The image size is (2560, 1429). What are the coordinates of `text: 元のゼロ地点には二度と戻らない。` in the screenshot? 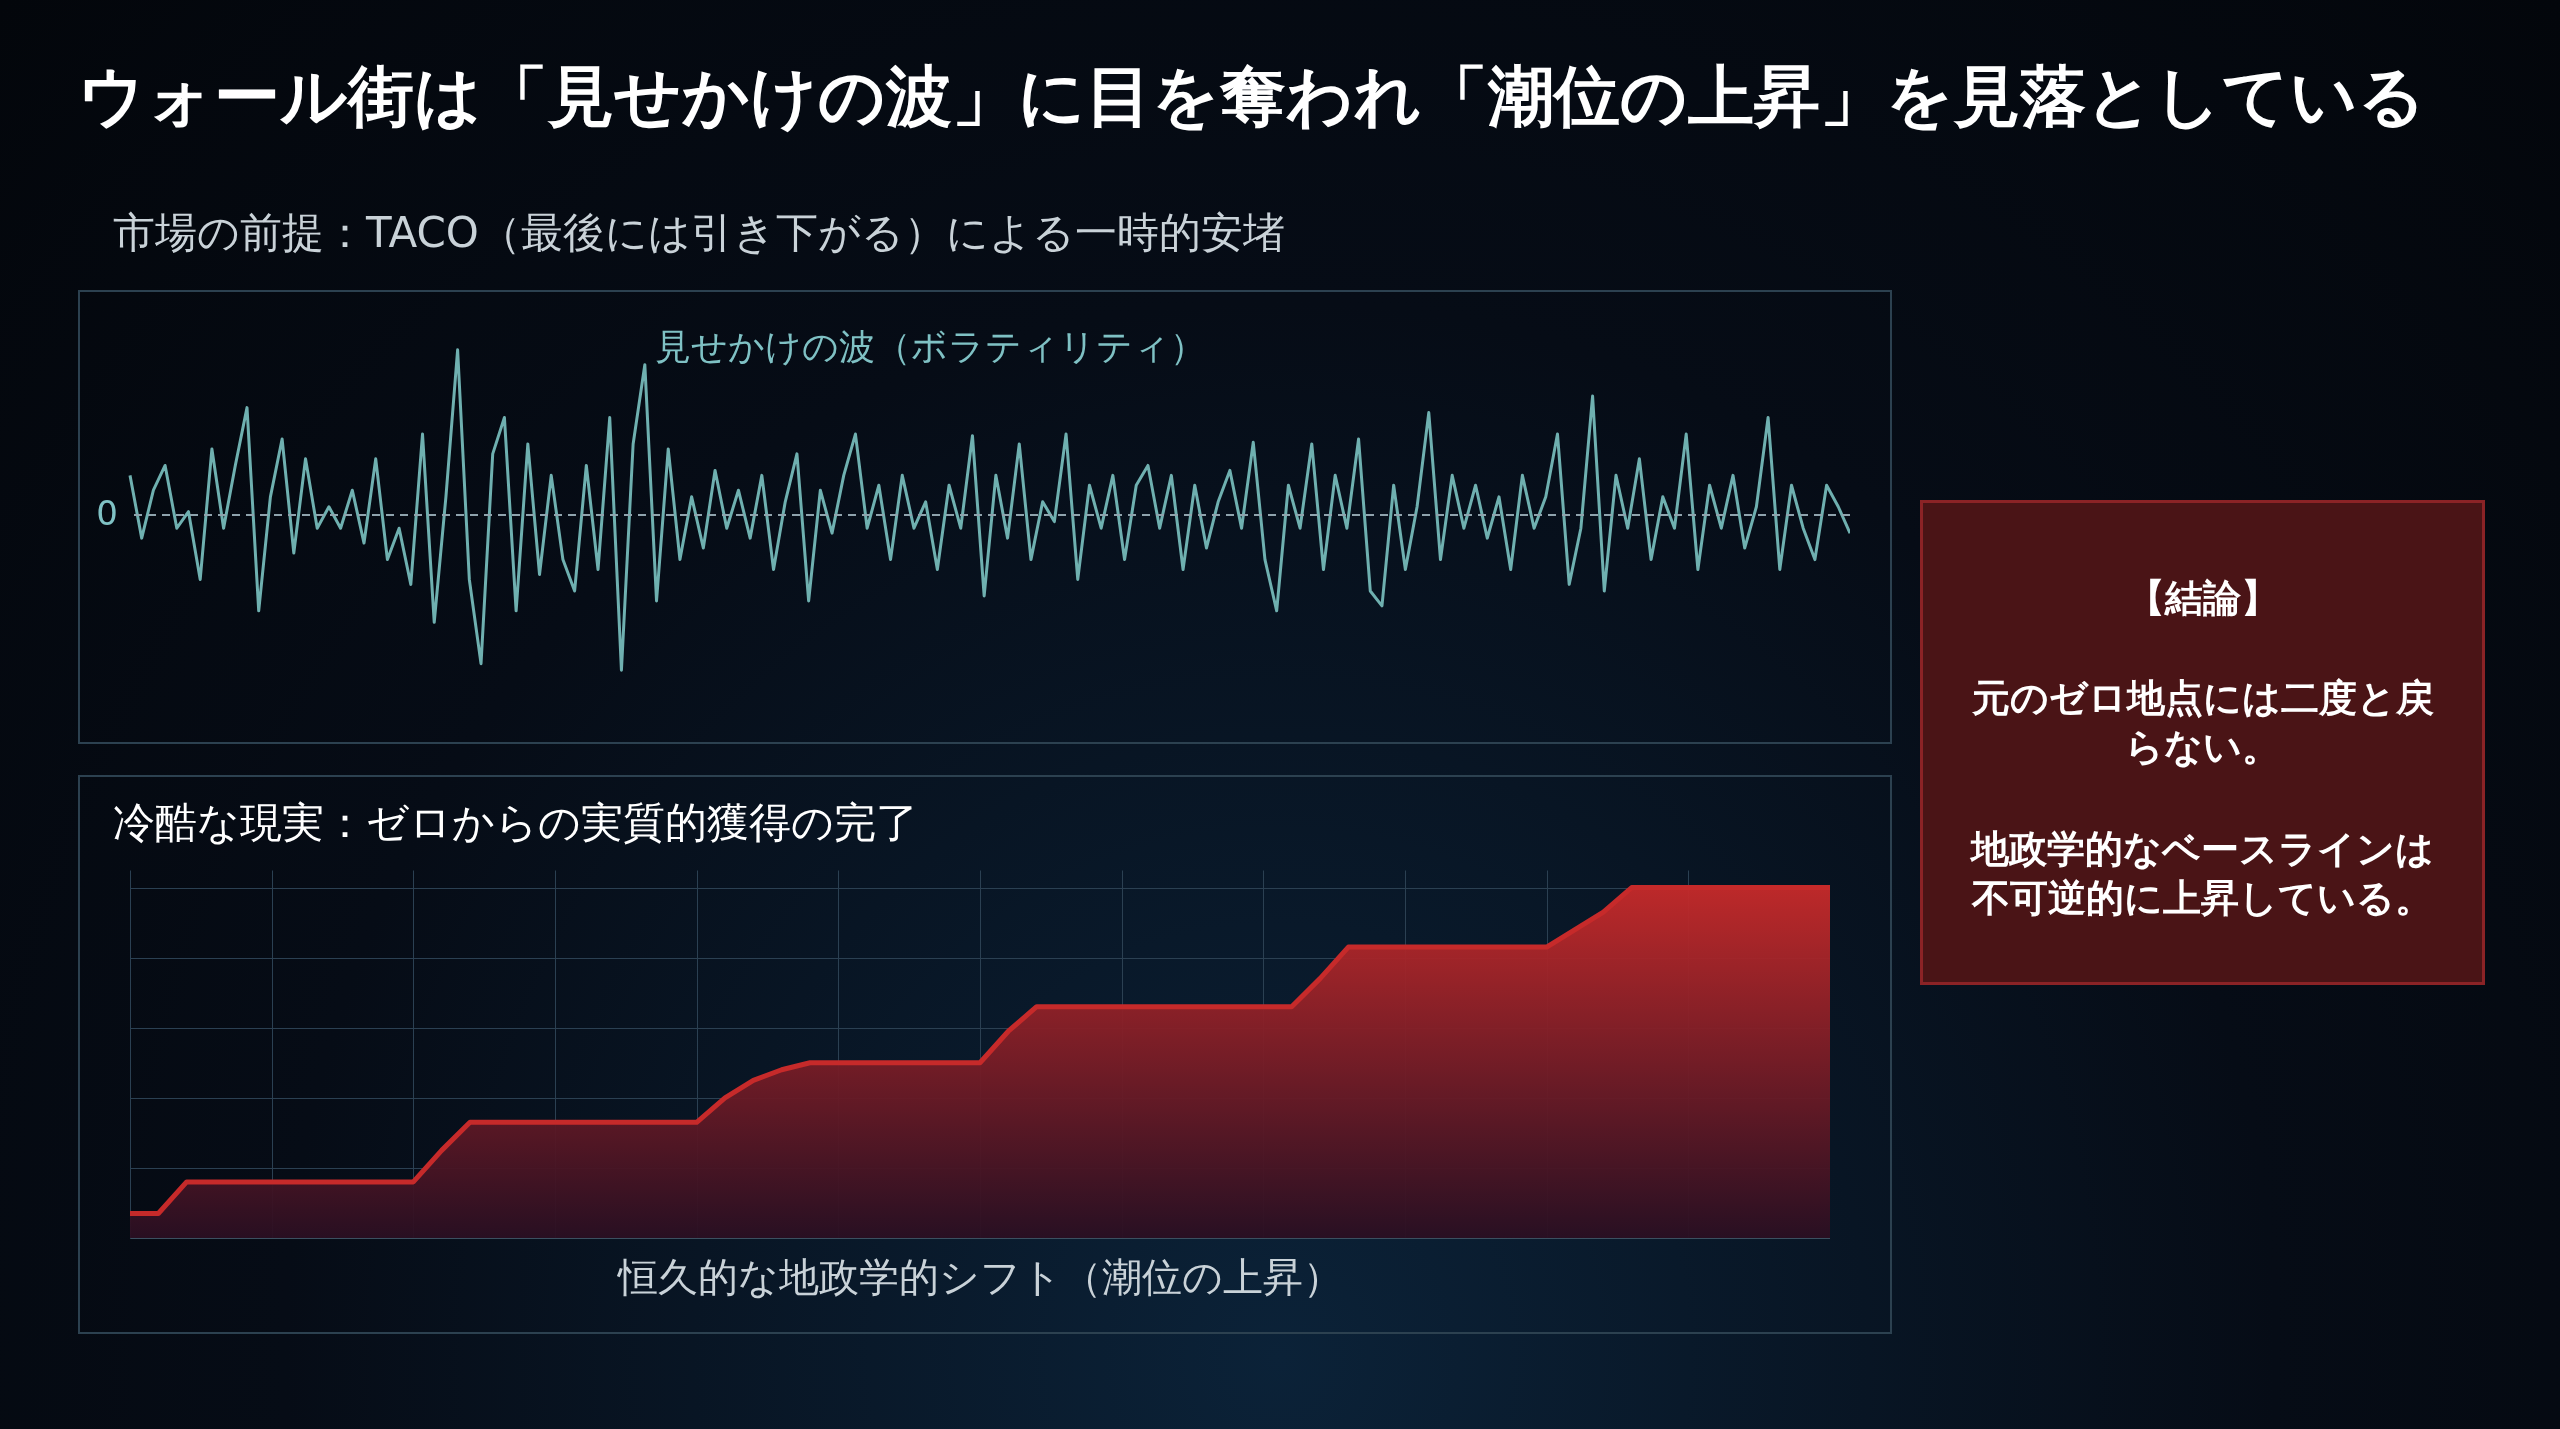 It's located at (2202, 723).